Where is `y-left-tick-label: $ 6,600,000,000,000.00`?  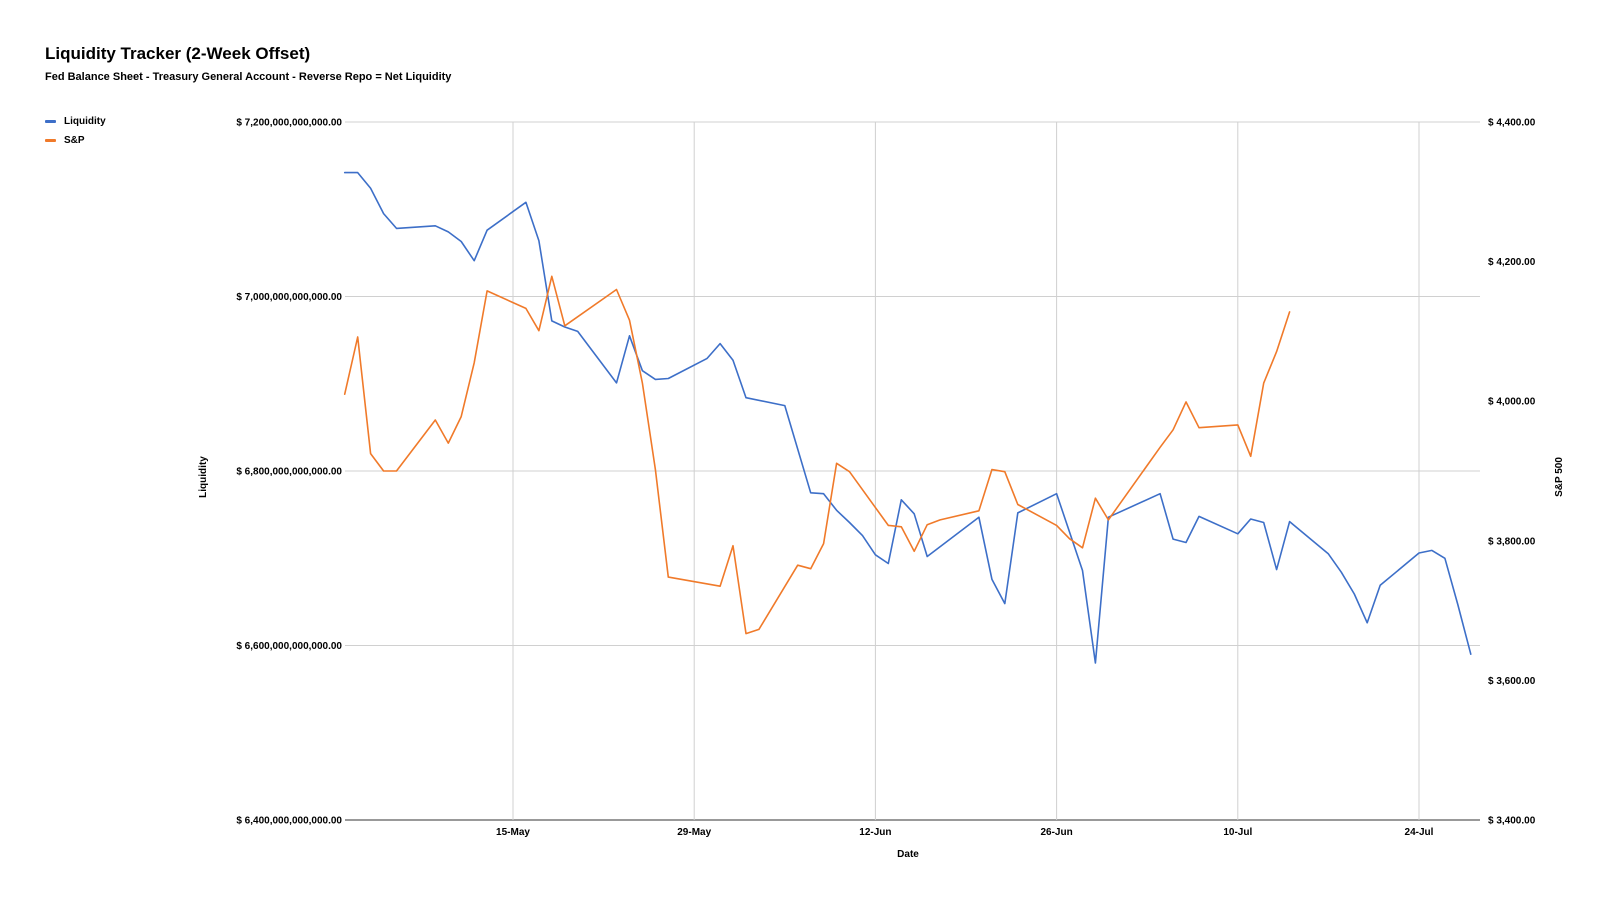
y-left-tick-label: $ 6,600,000,000,000.00 is located at coordinates (289, 646).